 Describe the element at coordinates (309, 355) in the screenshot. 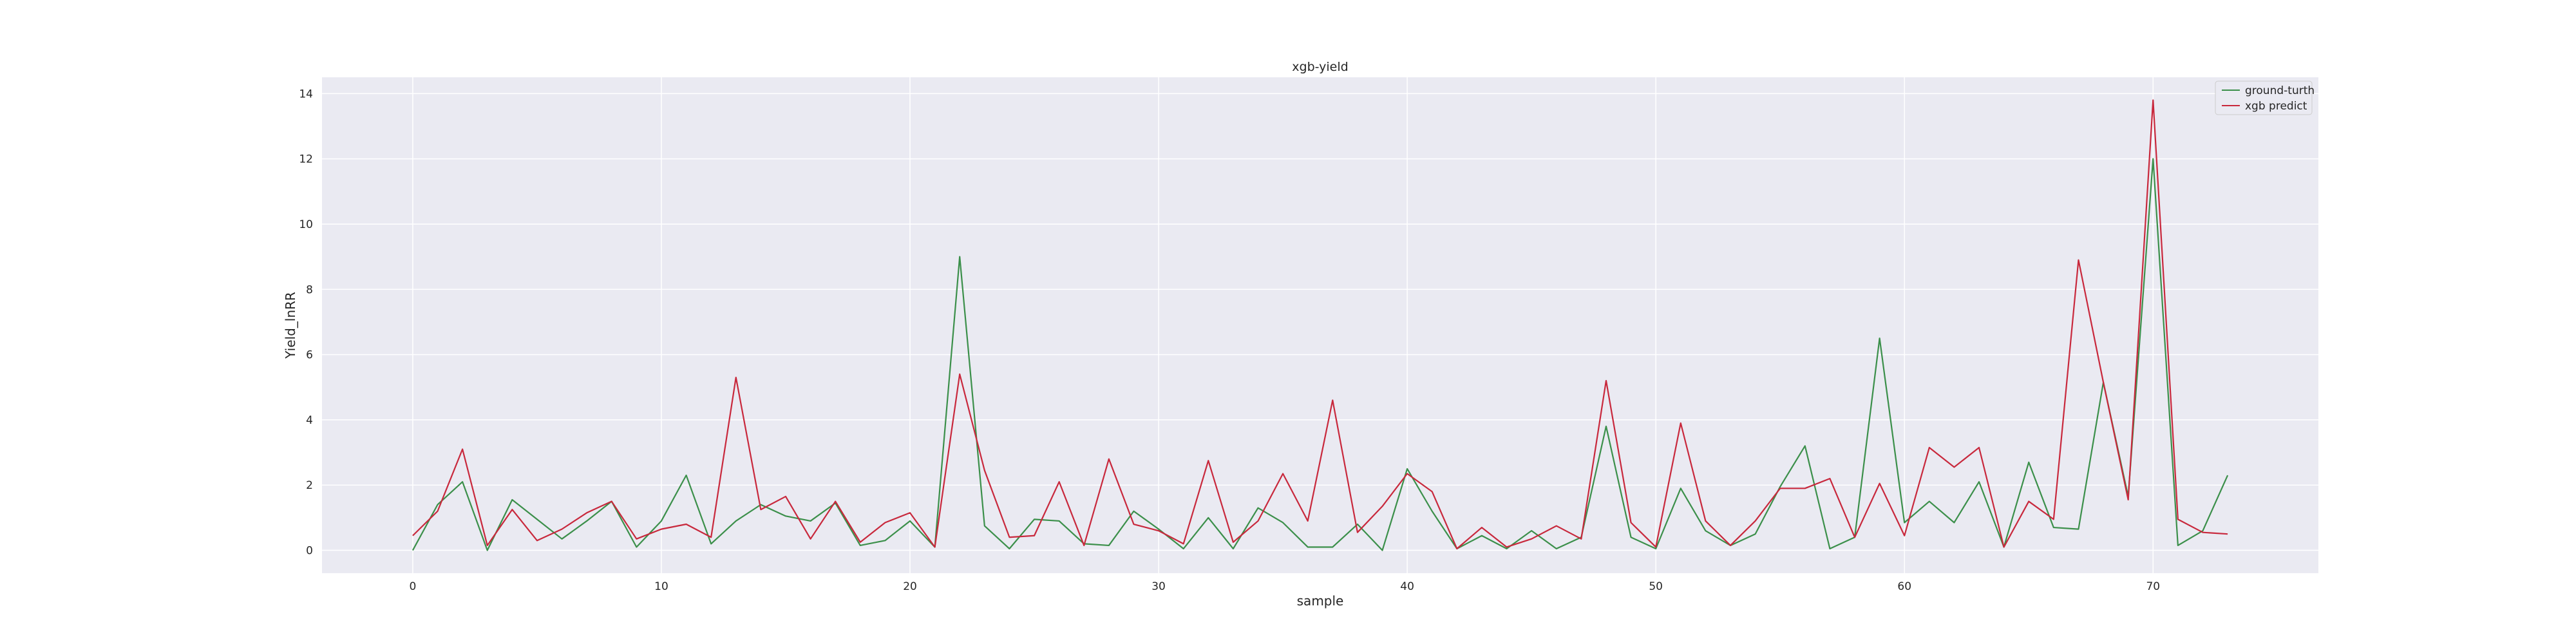

I see `y-tick-label: 6` at that location.